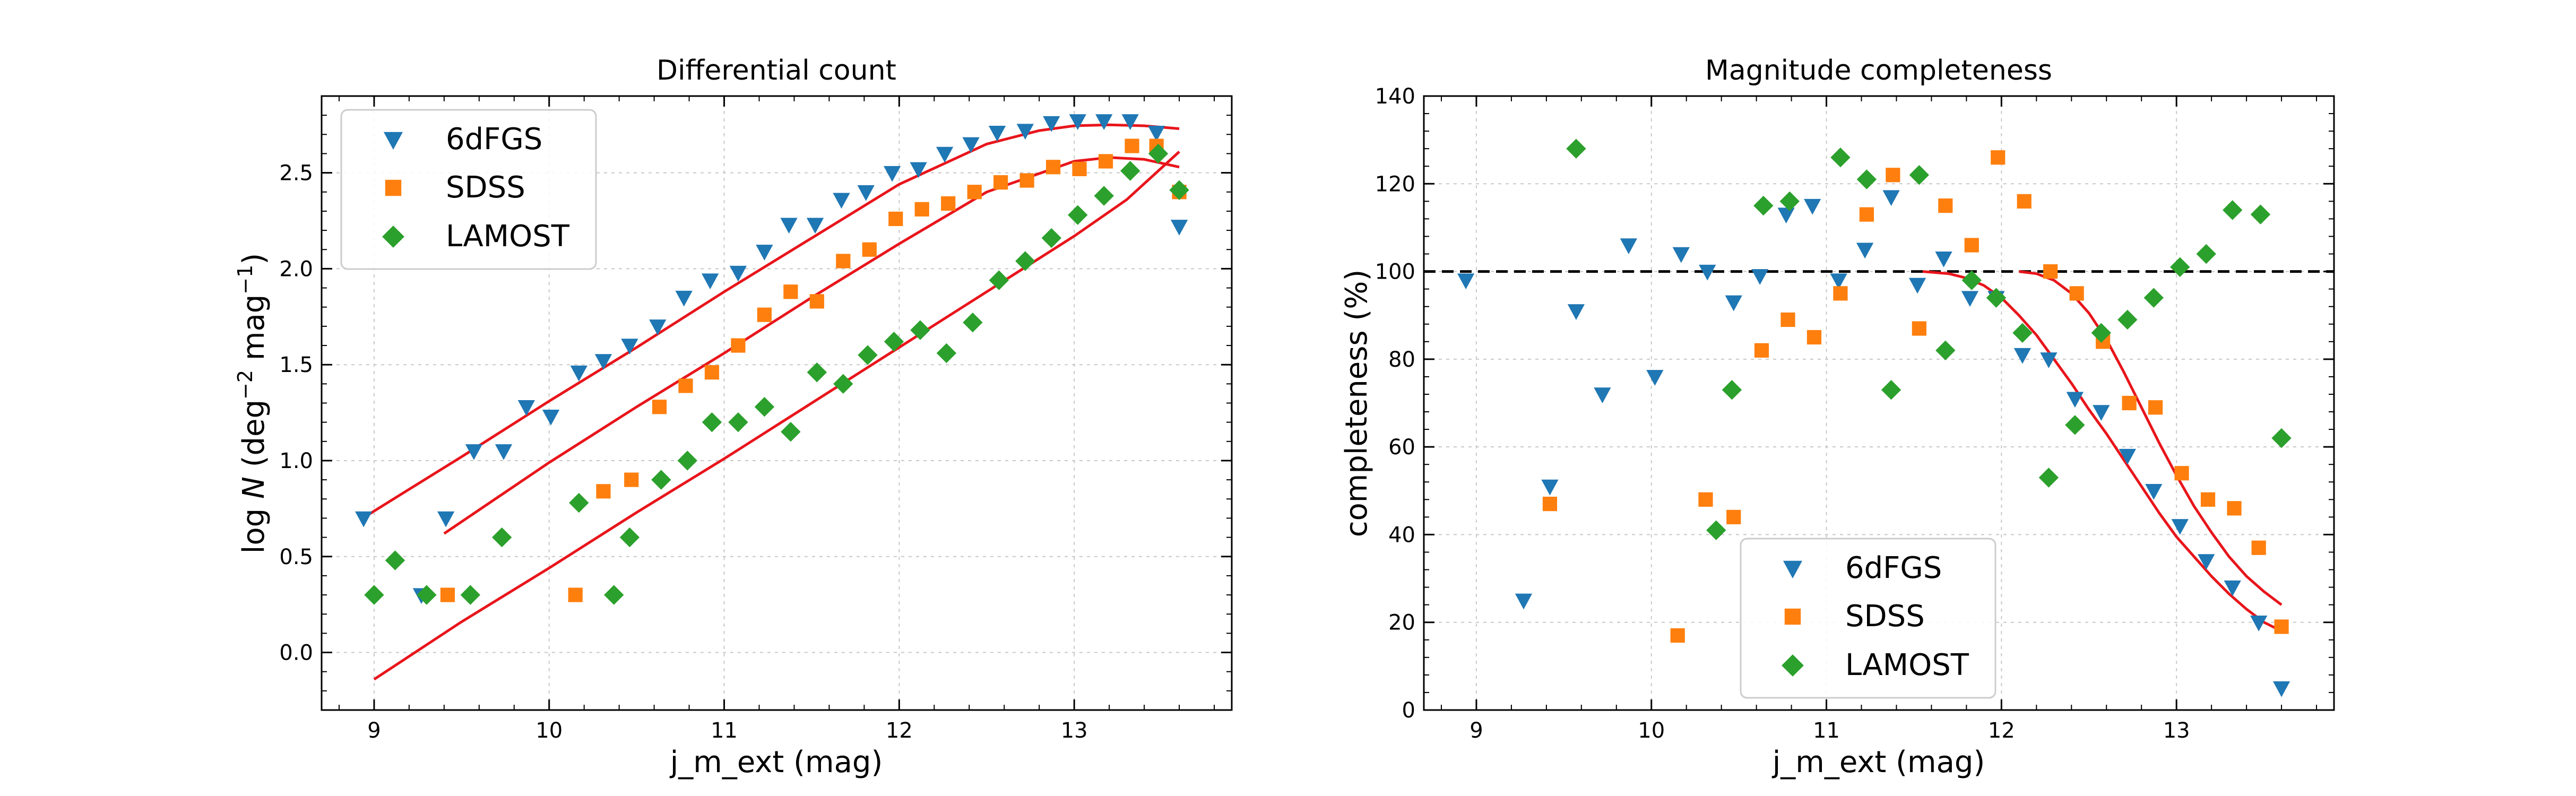 Image resolution: width=2576 pixels, height=796 pixels. What do you see at coordinates (1395, 184) in the screenshot?
I see `y-tick-label: 120` at bounding box center [1395, 184].